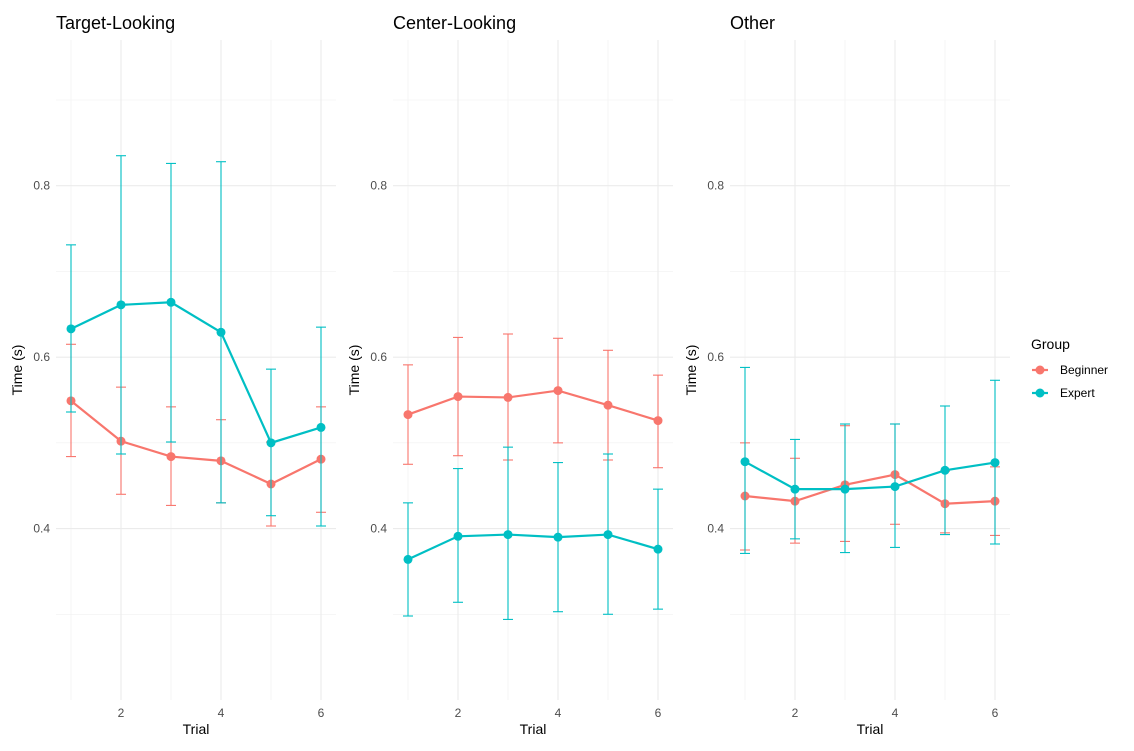 The height and width of the screenshot is (751, 1134). I want to click on legend-label-beginner: Beginner, so click(1084, 370).